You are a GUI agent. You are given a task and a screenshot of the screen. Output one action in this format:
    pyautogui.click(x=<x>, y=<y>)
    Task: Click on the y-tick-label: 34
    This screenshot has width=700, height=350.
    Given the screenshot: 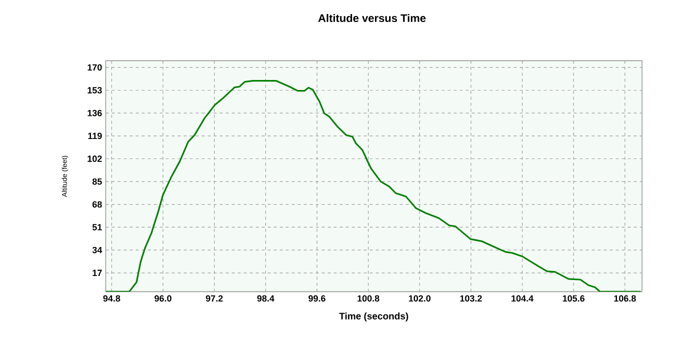 What is the action you would take?
    pyautogui.click(x=97, y=250)
    